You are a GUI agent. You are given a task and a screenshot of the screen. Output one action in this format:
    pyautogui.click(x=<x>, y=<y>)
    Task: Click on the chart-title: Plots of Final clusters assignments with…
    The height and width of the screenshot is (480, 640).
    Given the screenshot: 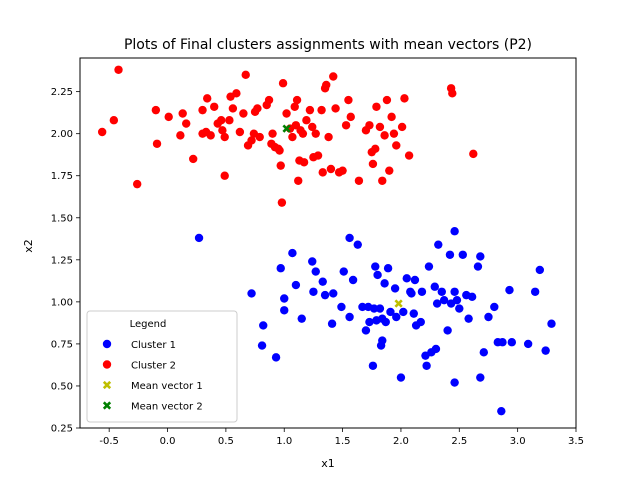 What is the action you would take?
    pyautogui.click(x=328, y=45)
    